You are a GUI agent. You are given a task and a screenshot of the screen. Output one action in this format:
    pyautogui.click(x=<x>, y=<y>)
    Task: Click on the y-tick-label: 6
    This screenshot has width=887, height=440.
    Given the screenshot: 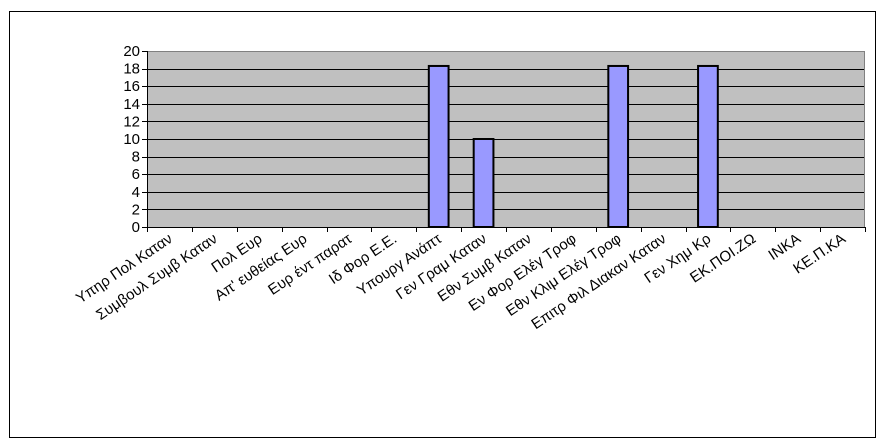 What is the action you would take?
    pyautogui.click(x=136, y=174)
    